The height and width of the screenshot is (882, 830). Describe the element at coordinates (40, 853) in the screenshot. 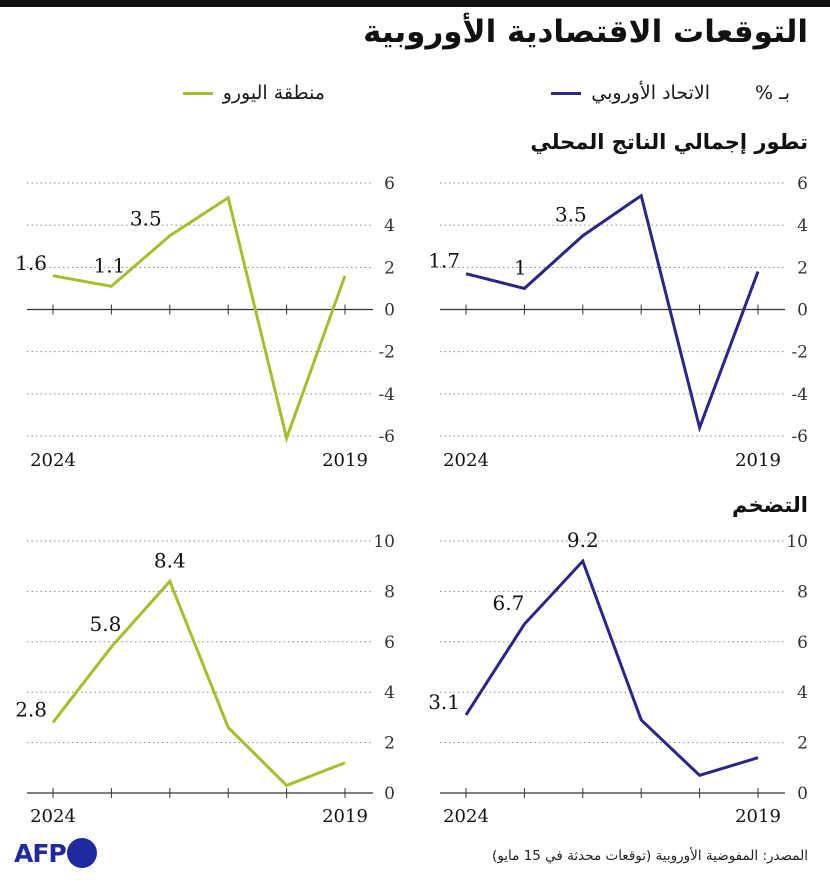

I see `afp-logo-text: AFP` at that location.